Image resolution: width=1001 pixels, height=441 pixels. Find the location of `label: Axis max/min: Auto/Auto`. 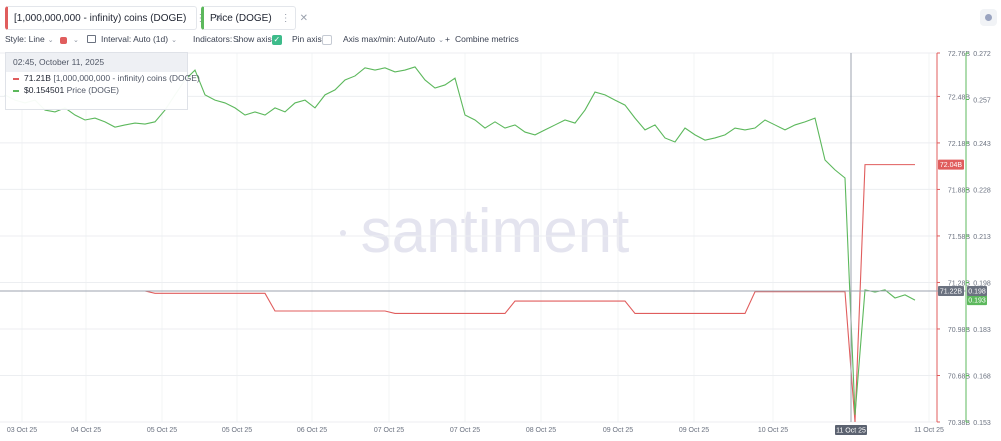

label: Axis max/min: Auto/Auto is located at coordinates (389, 39).